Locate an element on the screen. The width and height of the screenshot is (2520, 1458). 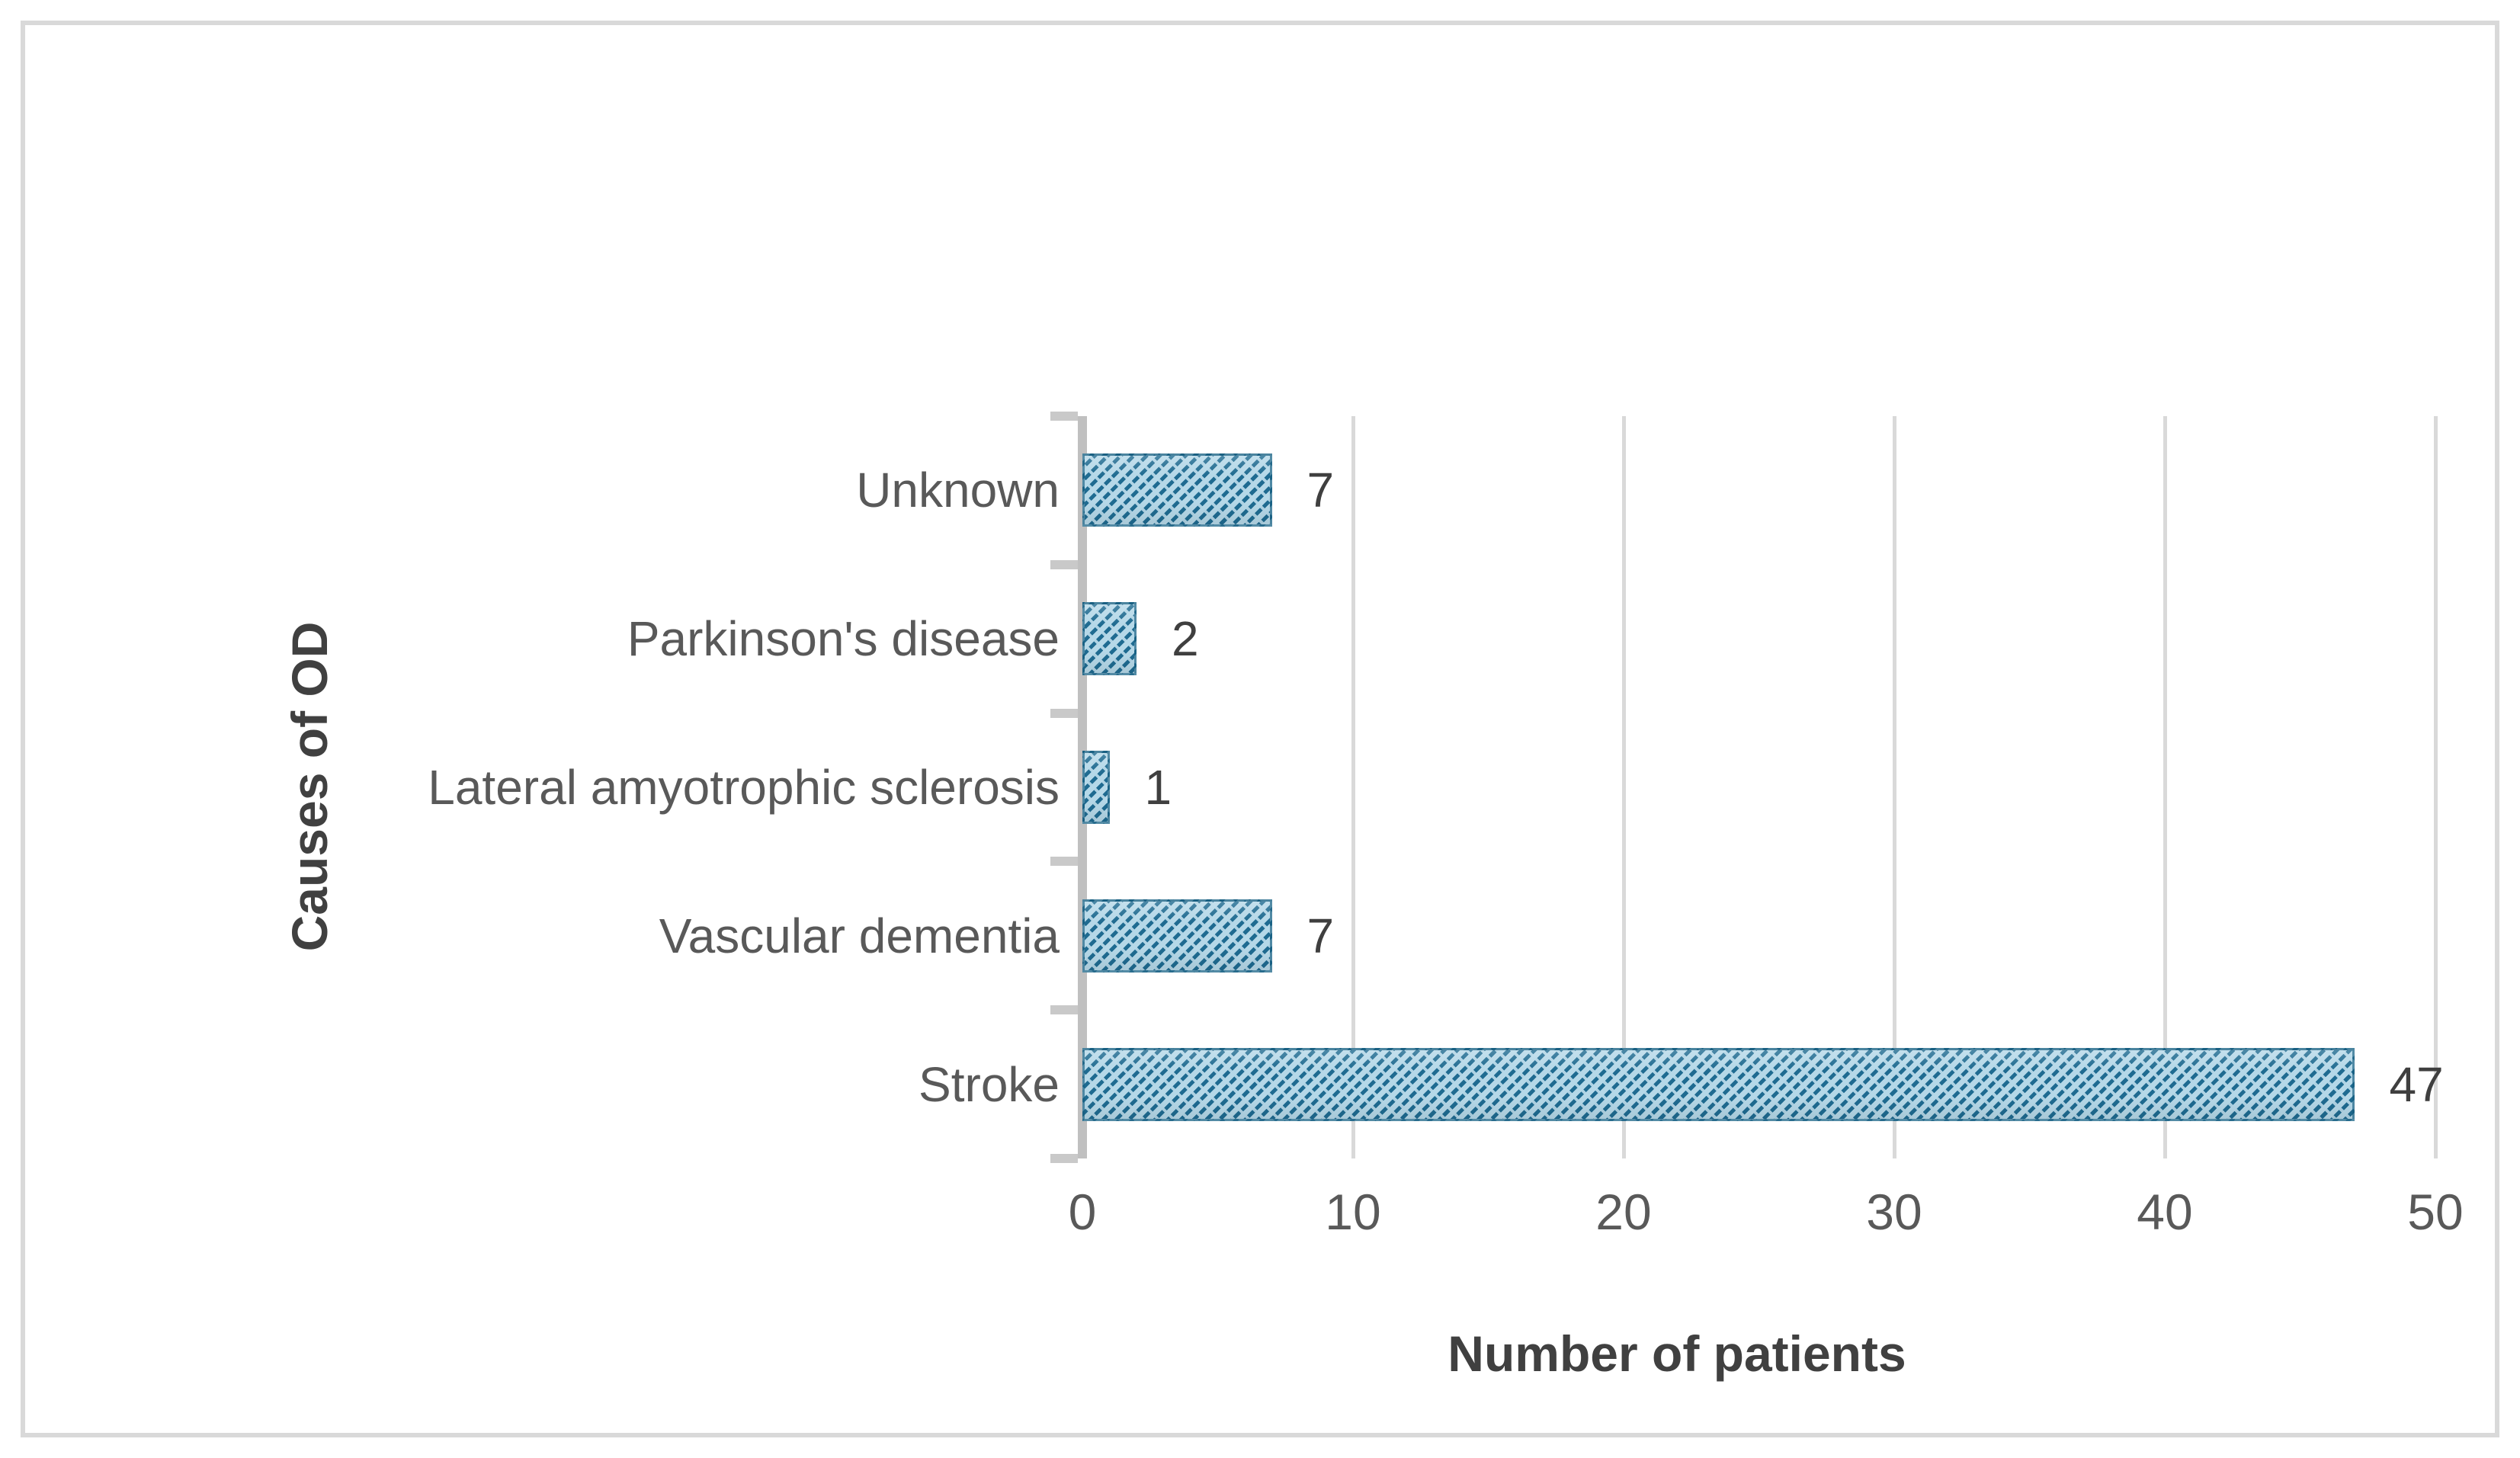
category-label-parkinson-s-disease: Parkinson's disease is located at coordinates (843, 639).